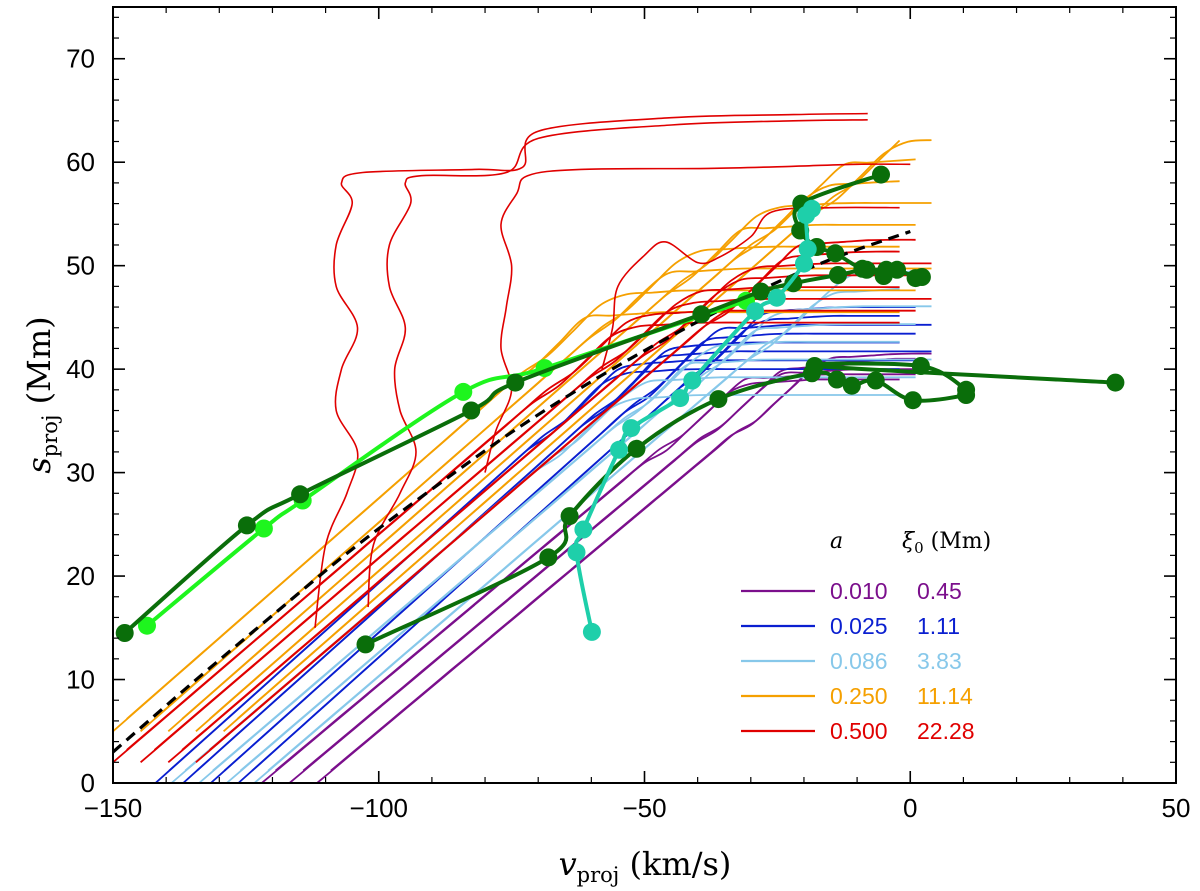 The height and width of the screenshot is (891, 1200). Describe the element at coordinates (80, 59) in the screenshot. I see `y-tick-label: 70` at that location.